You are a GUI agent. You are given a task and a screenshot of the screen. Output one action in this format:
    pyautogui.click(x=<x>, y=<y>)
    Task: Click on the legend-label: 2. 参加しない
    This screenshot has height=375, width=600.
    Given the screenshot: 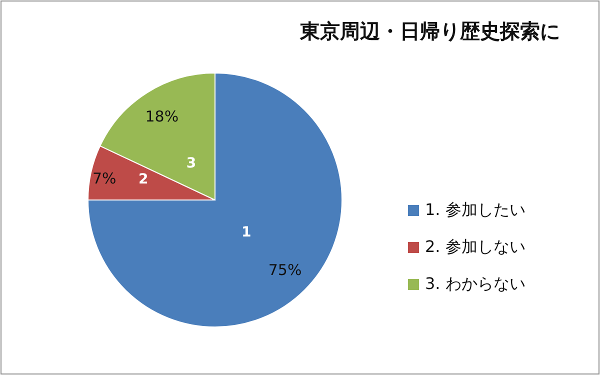 What is the action you would take?
    pyautogui.click(x=475, y=246)
    